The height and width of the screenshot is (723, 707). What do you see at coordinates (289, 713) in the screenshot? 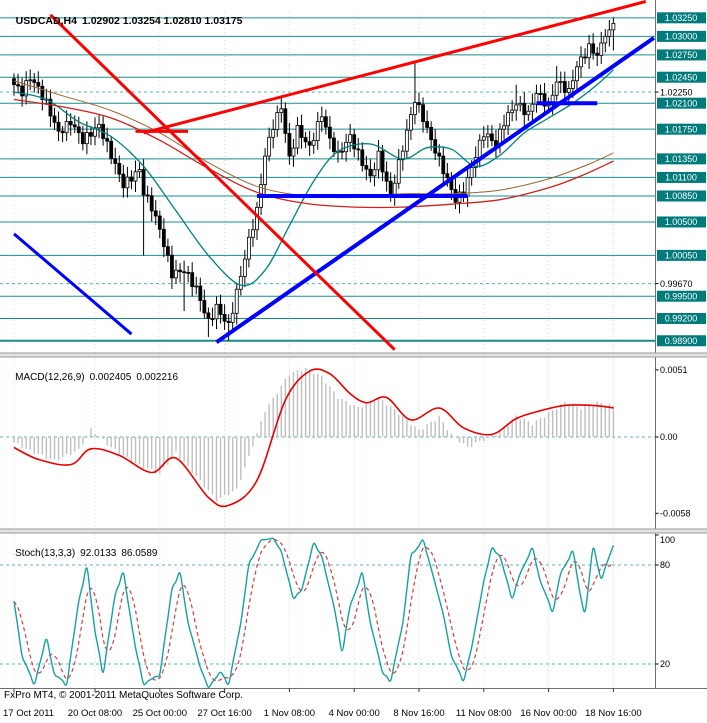
I see `time-axis-label: 1 Nov 08:00` at bounding box center [289, 713].